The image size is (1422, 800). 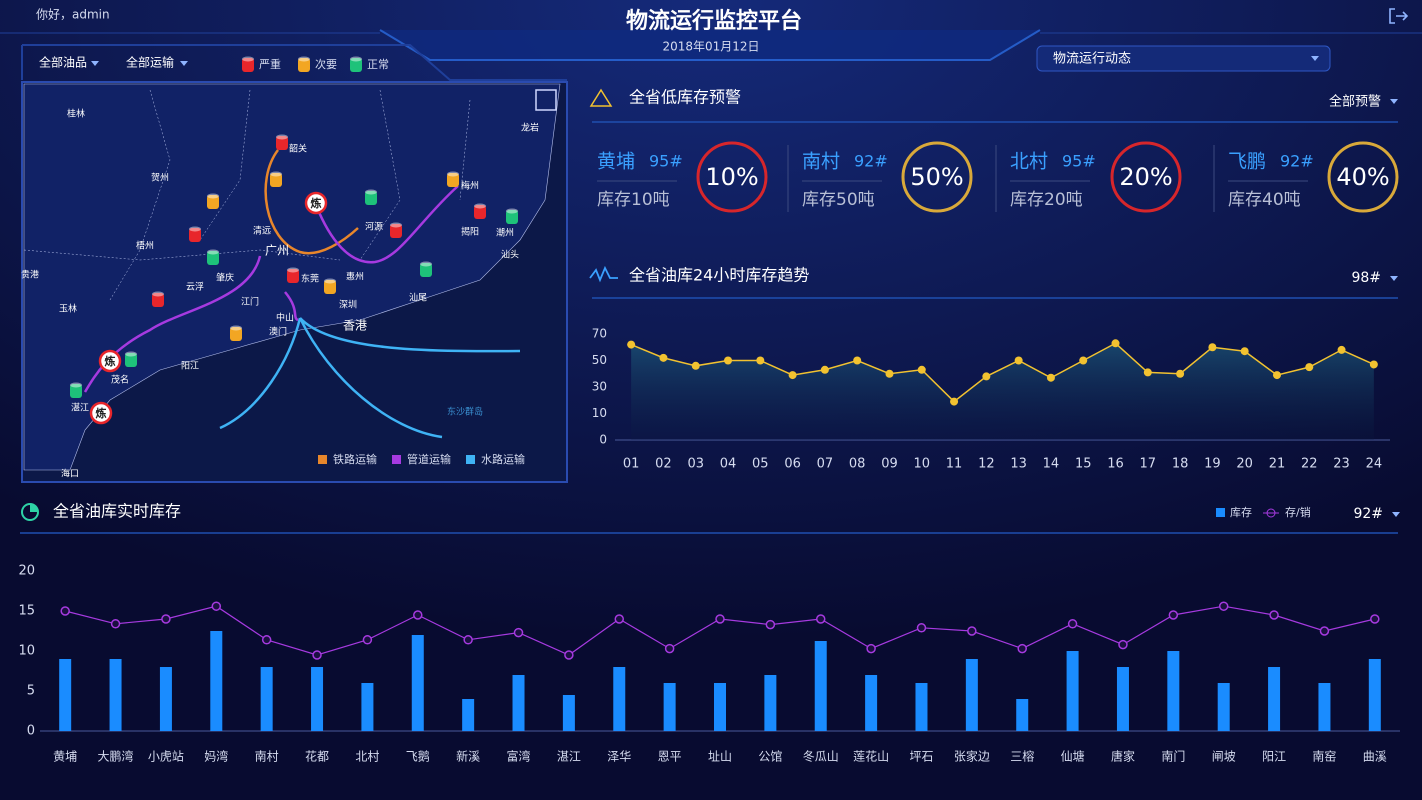 I want to click on x-tick-label: 01, so click(x=631, y=464).